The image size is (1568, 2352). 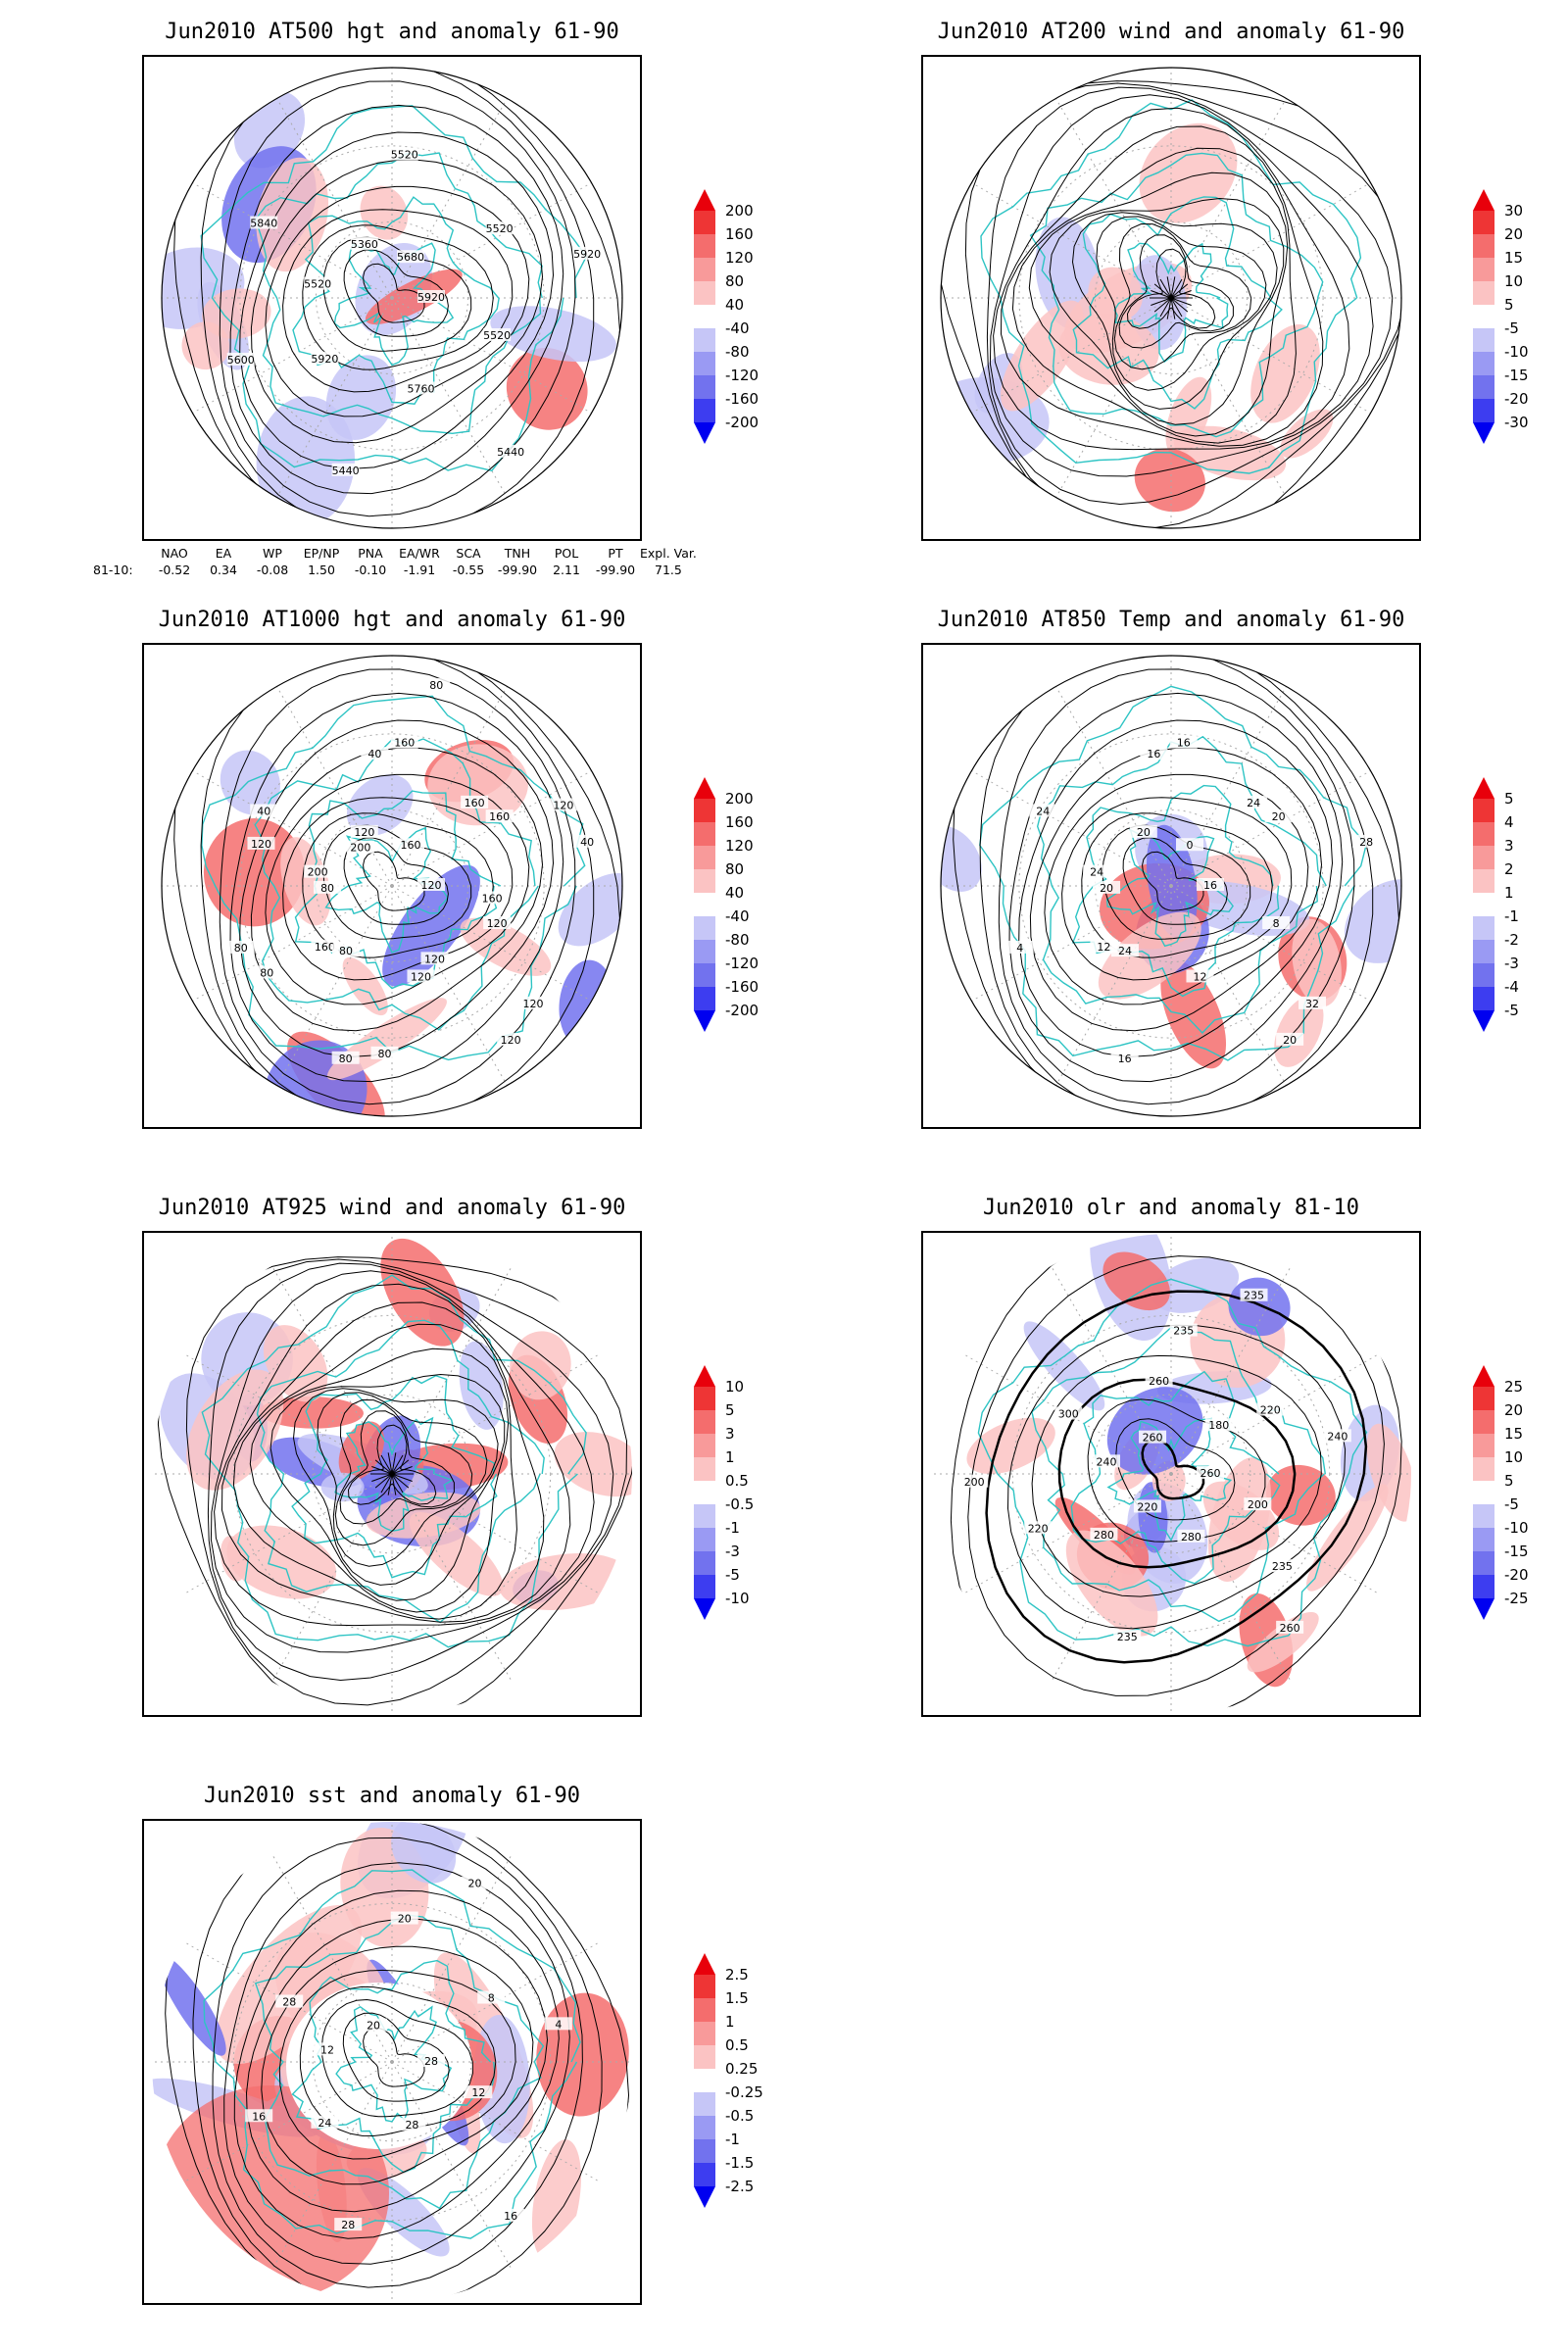 What do you see at coordinates (321, 553) in the screenshot?
I see `tele-header: EP/NP` at bounding box center [321, 553].